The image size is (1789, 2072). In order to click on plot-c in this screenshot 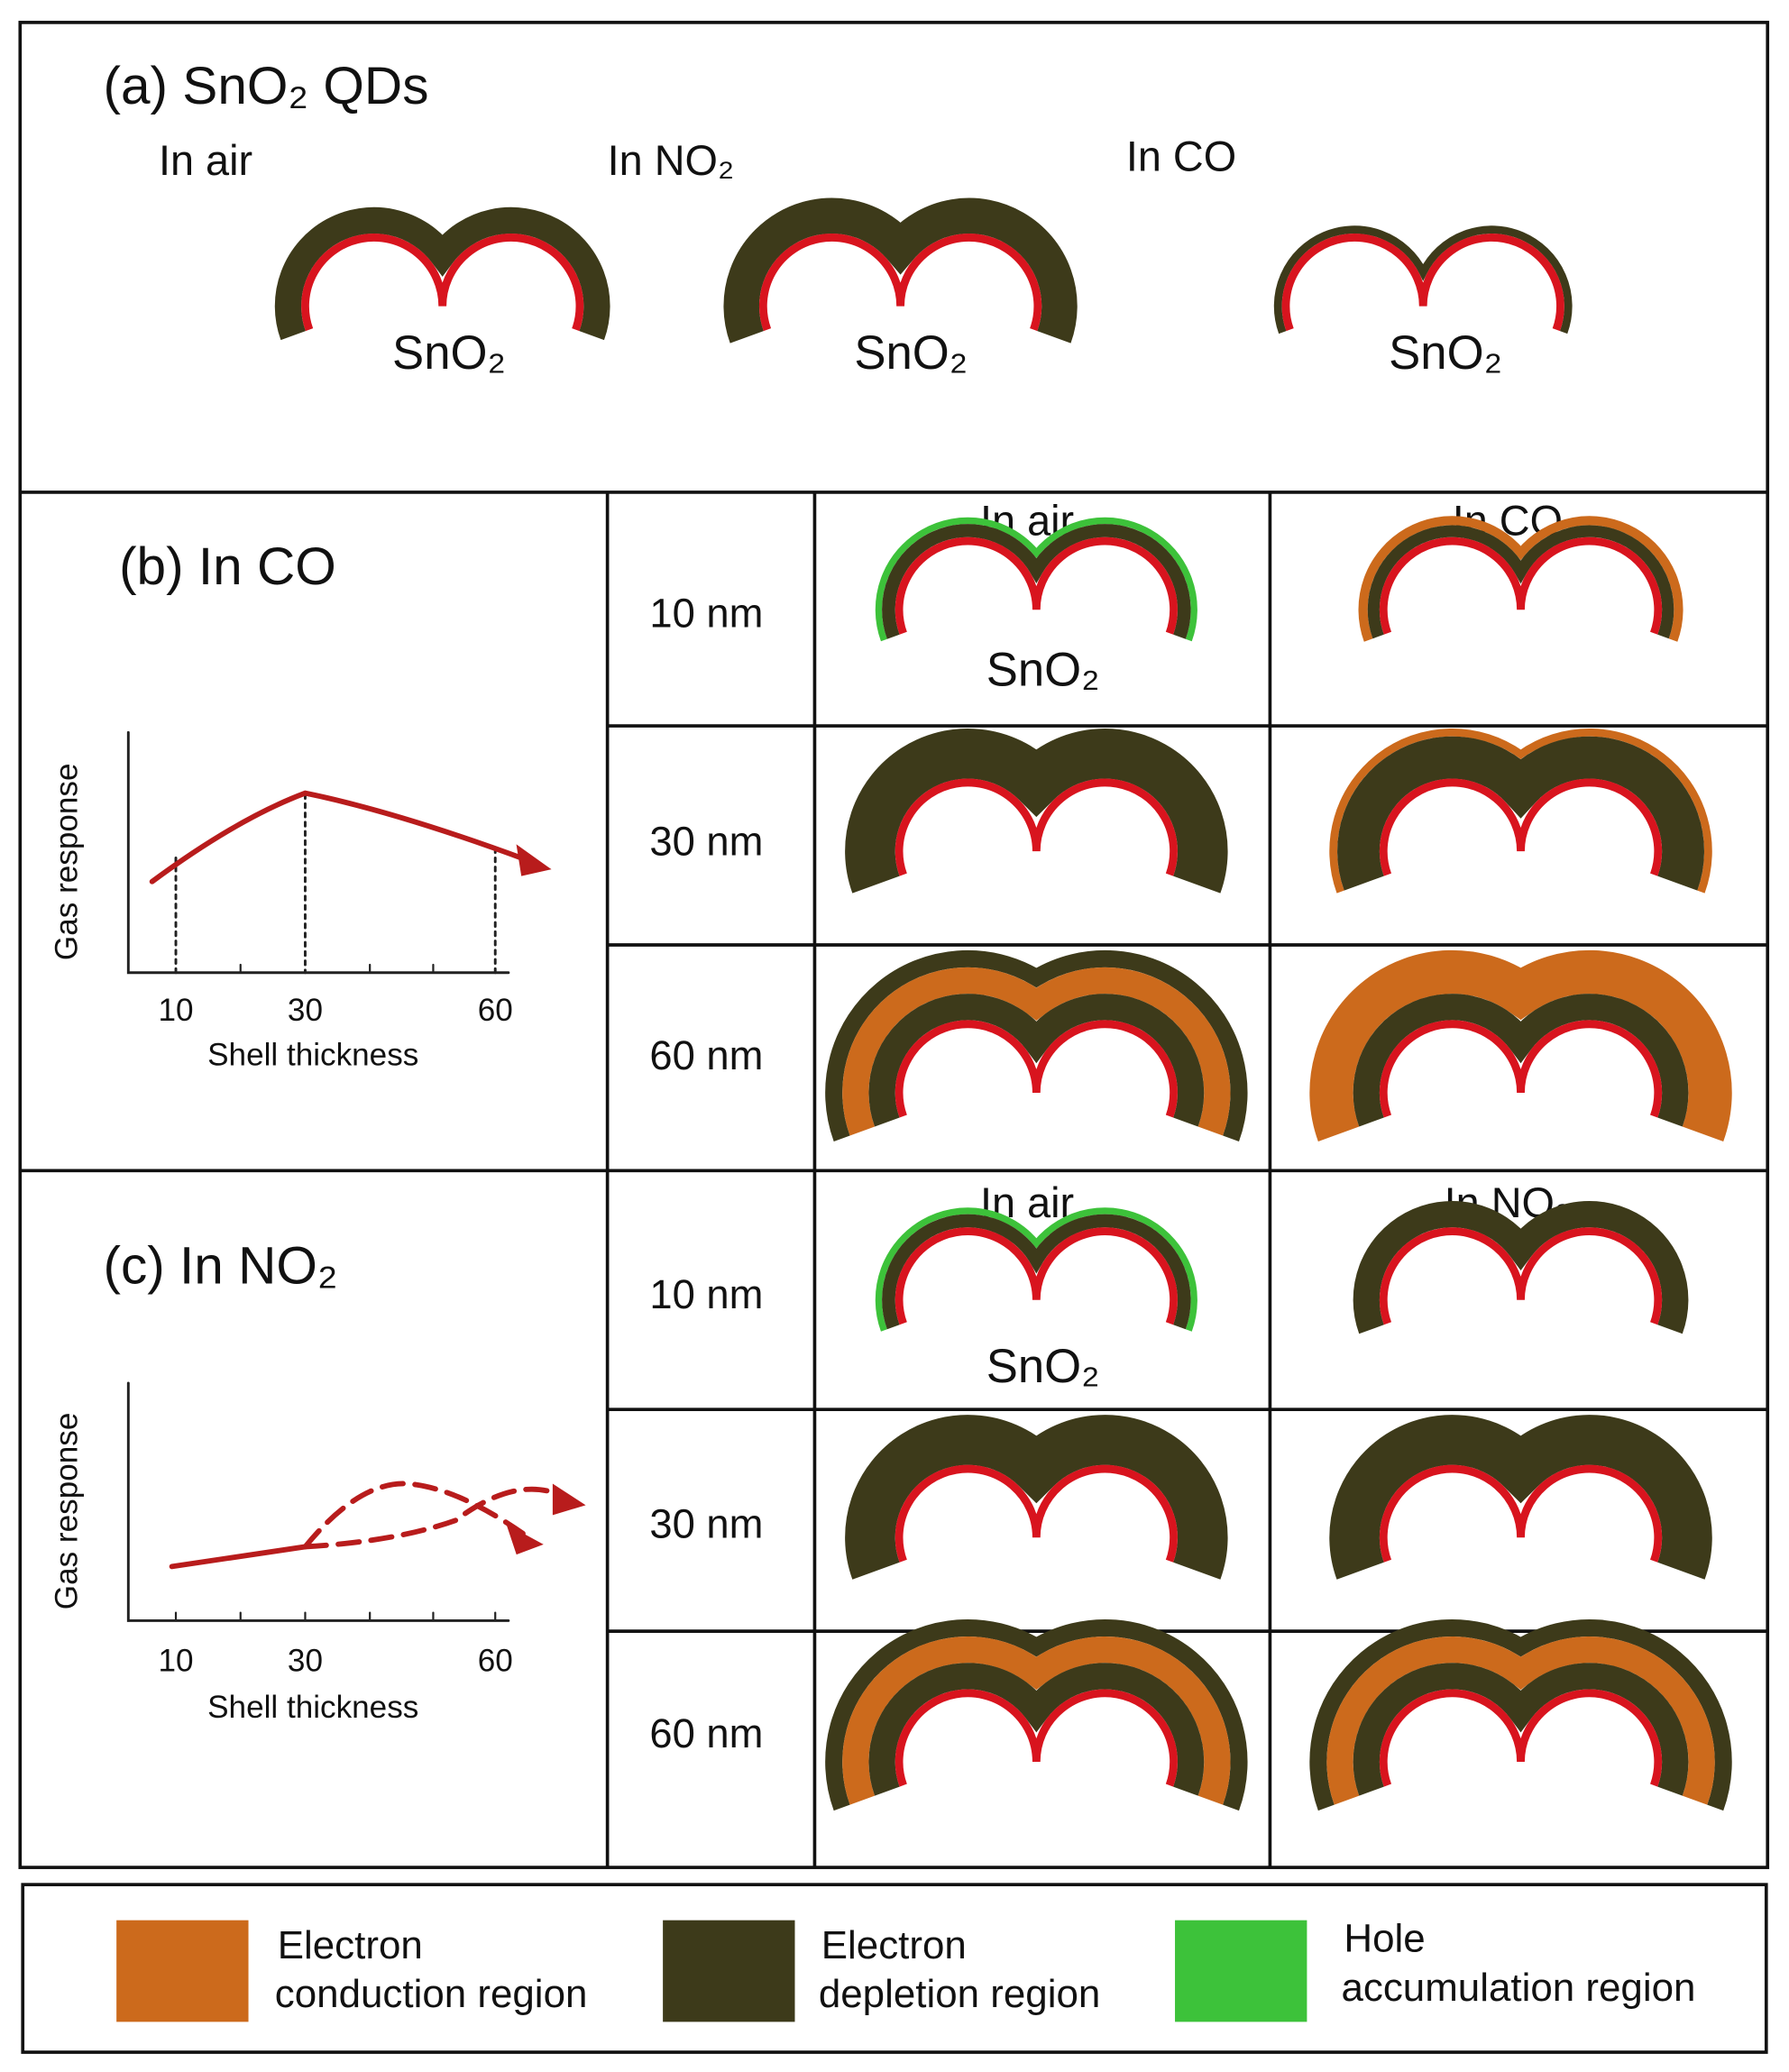, I will do `click(356, 1501)`.